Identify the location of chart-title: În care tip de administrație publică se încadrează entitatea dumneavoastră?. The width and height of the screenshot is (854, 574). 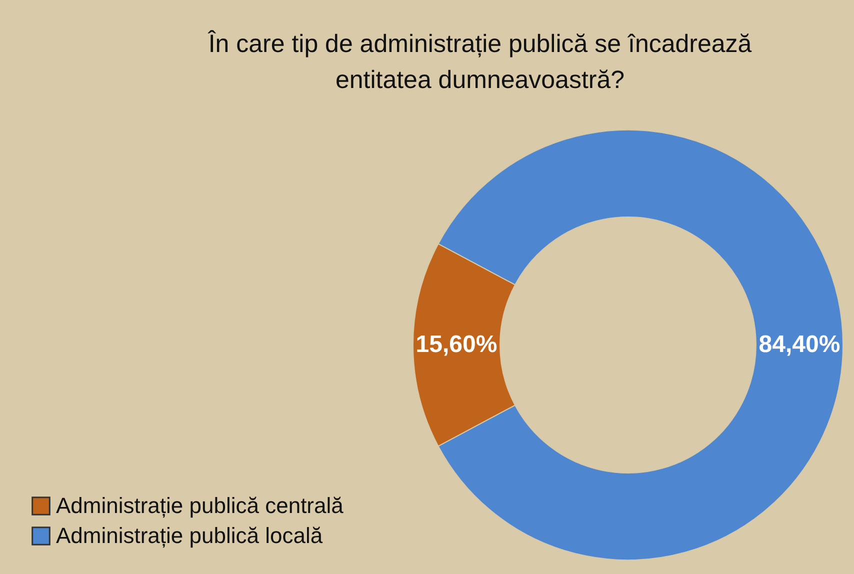
(479, 62).